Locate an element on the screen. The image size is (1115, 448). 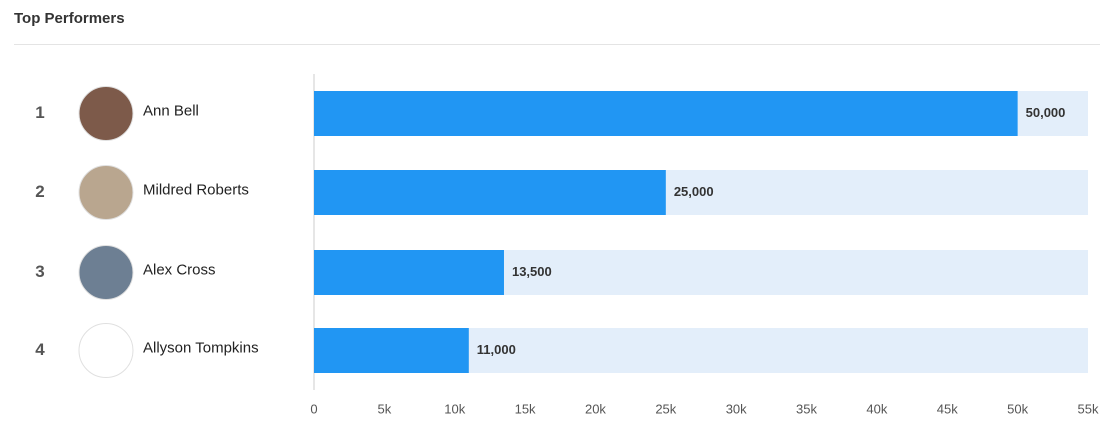
x-tick-label: 25k is located at coordinates (665, 408).